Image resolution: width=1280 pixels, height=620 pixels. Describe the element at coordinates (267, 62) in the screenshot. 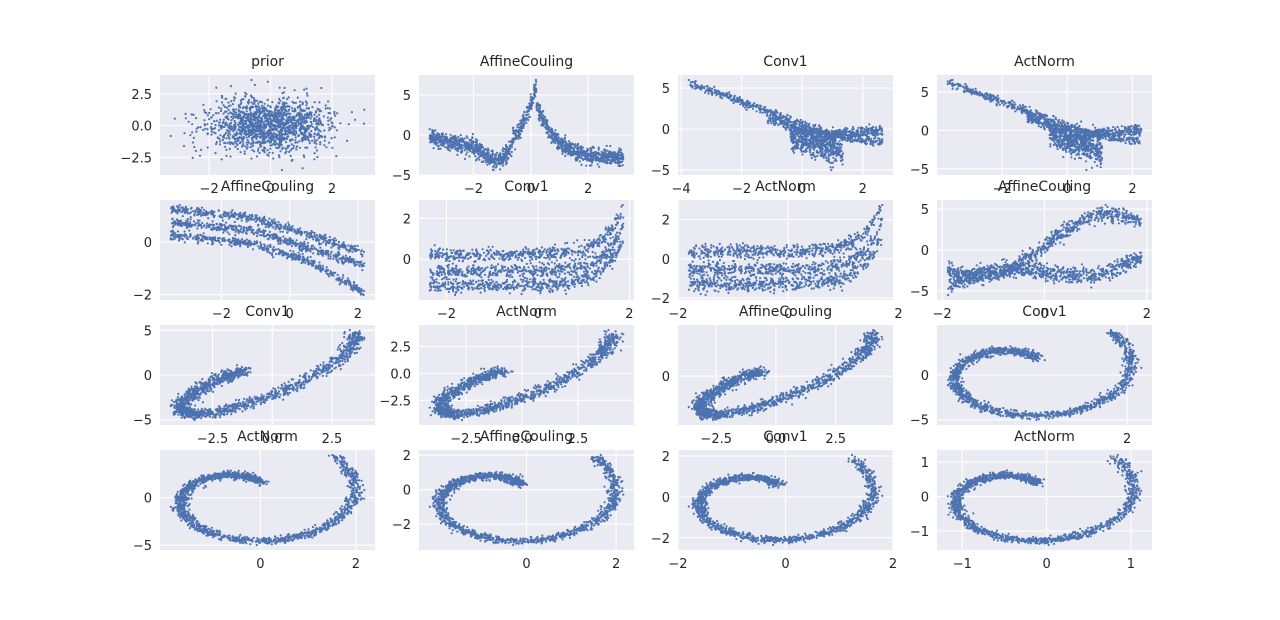

I see `subplot-title: prior` at that location.